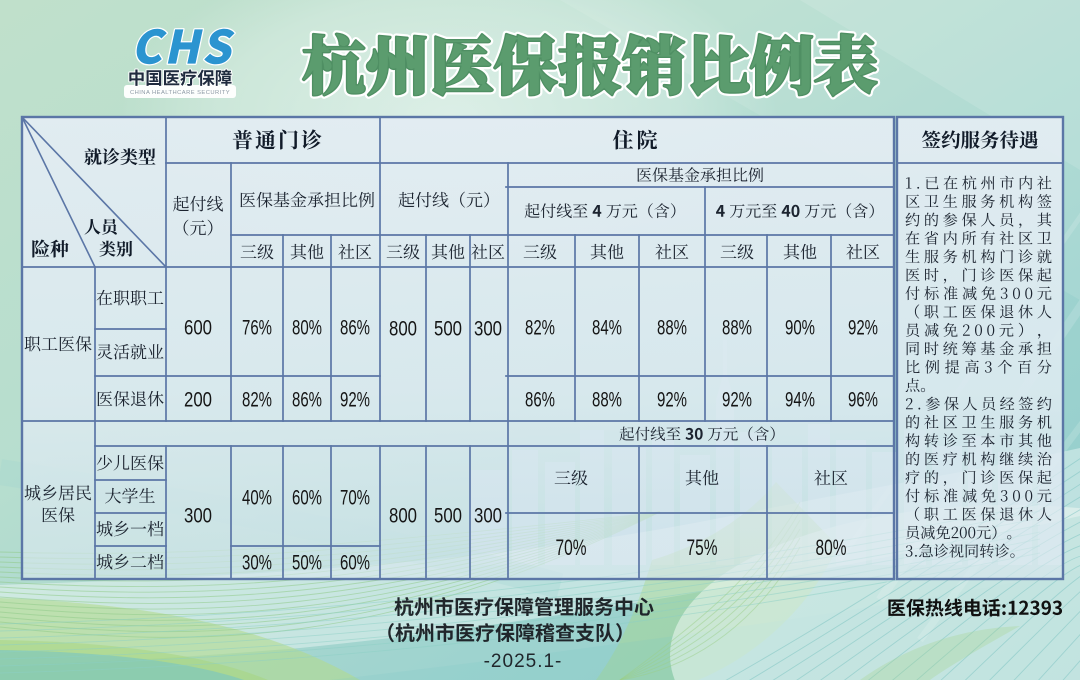 The width and height of the screenshot is (1080, 680). What do you see at coordinates (800, 400) in the screenshot?
I see `svg-text: 94%` at bounding box center [800, 400].